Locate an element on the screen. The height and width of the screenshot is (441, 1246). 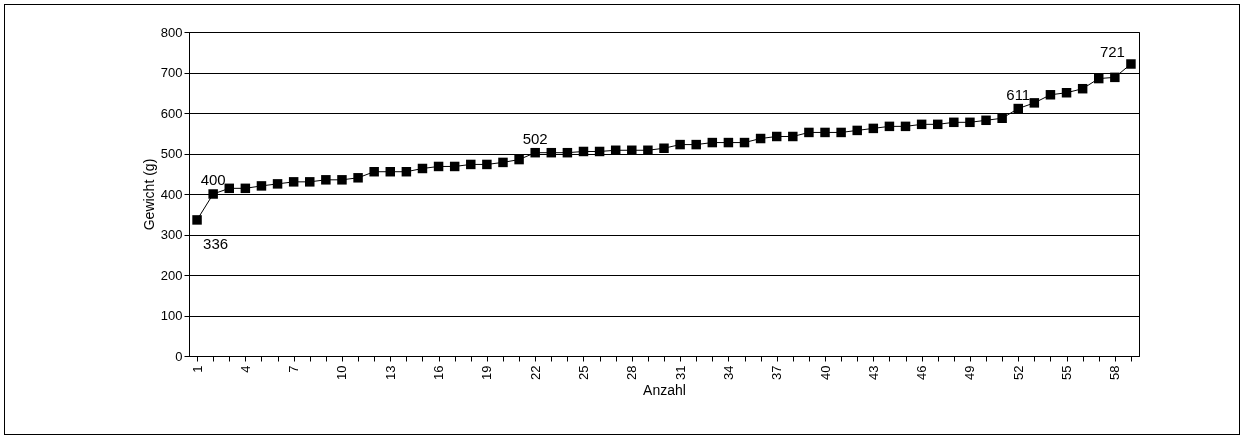
x-tick-label: 34 is located at coordinates (728, 372).